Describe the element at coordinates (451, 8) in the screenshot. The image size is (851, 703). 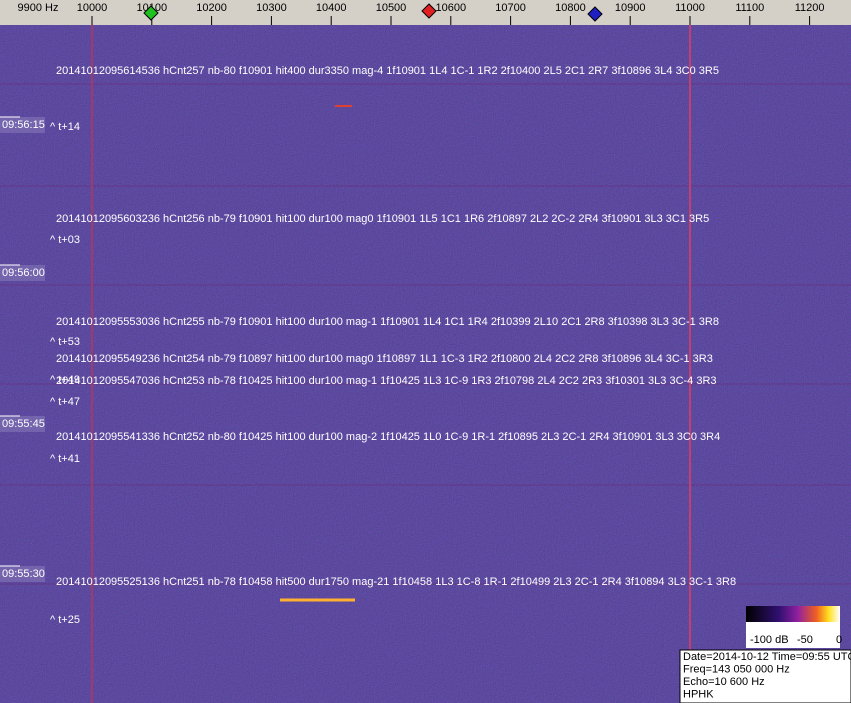
I see `frequency-label: 10600` at that location.